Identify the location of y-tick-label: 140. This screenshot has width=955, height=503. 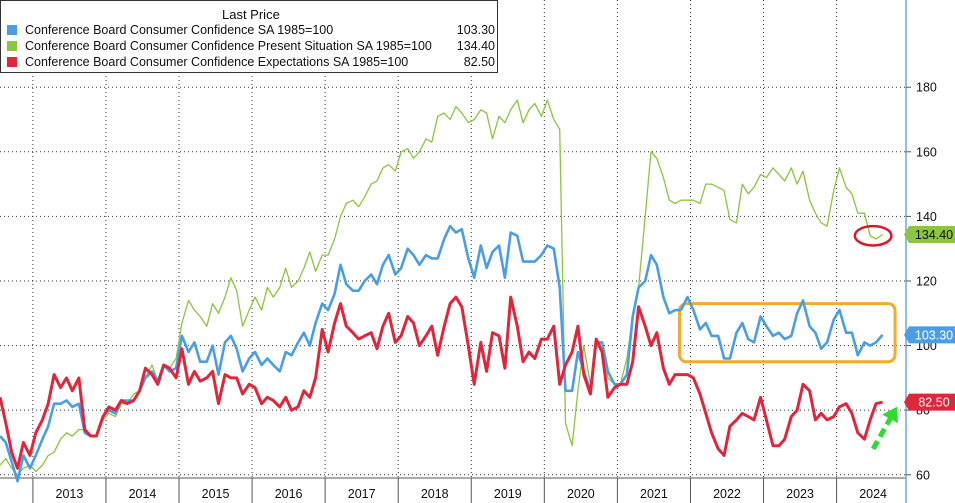
(926, 217).